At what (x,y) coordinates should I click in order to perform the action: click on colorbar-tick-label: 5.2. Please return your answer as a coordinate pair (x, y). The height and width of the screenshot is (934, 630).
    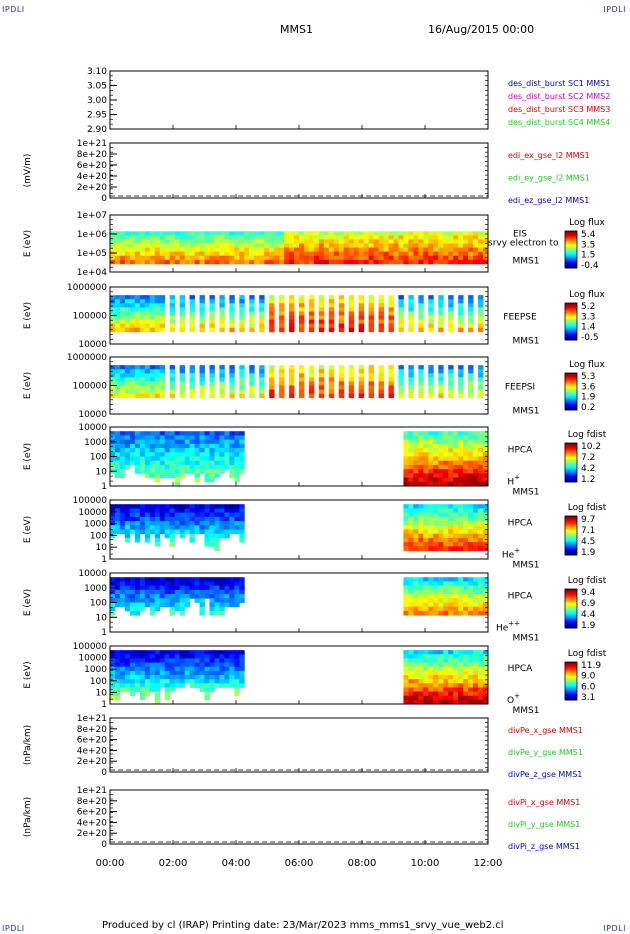
    Looking at the image, I should click on (588, 307).